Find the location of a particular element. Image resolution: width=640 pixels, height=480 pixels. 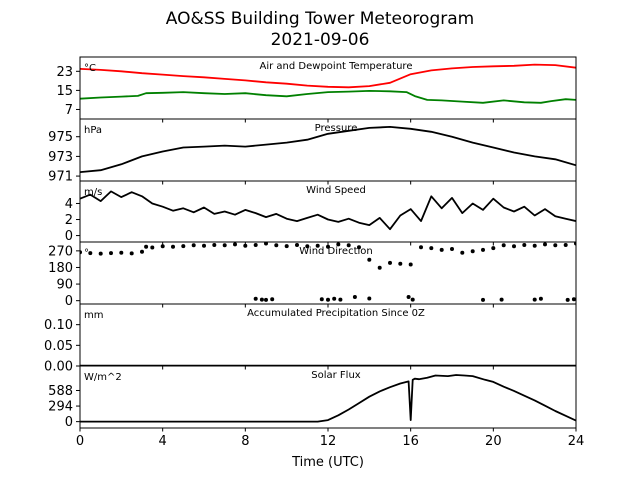

x-tick-label: 20 is located at coordinates (493, 441).